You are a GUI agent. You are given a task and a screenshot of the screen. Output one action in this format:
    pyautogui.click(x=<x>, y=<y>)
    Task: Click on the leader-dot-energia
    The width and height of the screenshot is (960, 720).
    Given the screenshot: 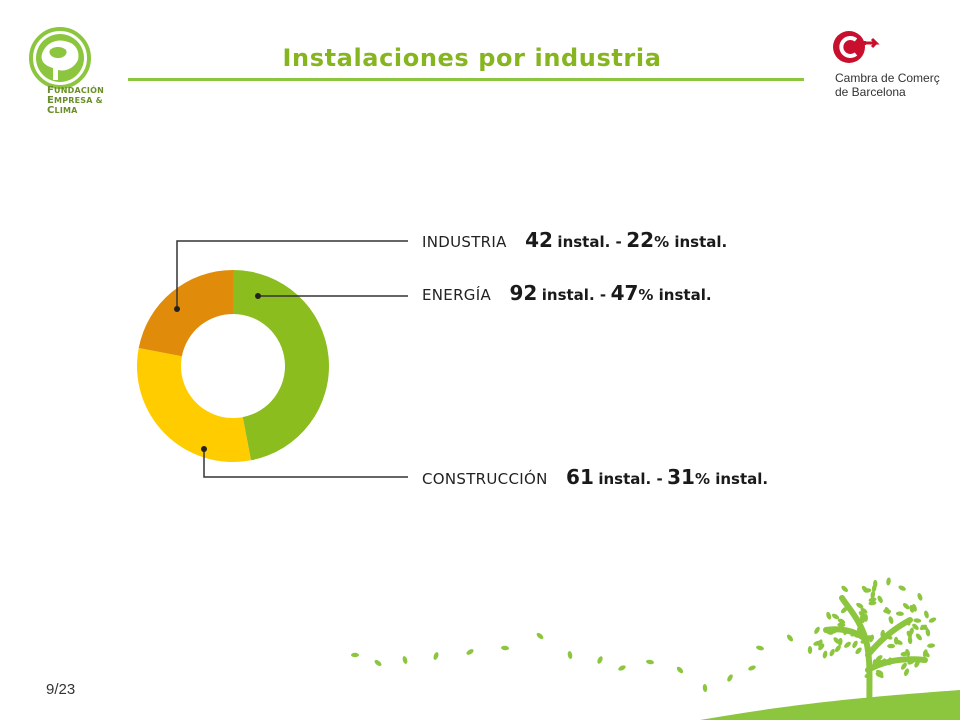 What is the action you would take?
    pyautogui.click(x=258, y=296)
    